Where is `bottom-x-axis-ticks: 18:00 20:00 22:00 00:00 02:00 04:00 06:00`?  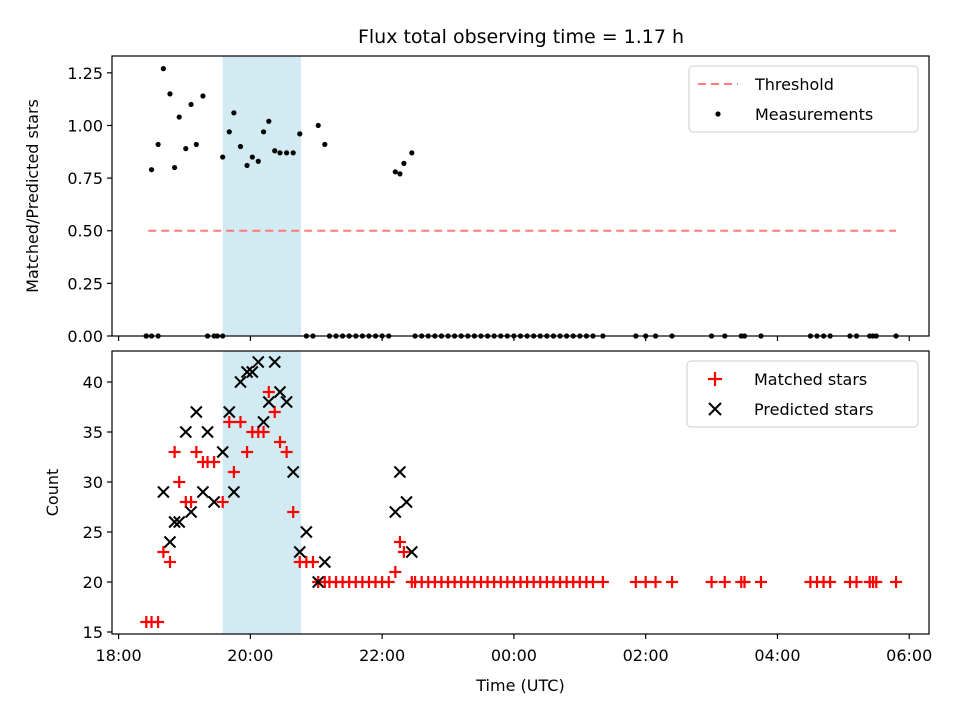
bottom-x-axis-ticks: 18:00 20:00 22:00 00:00 02:00 04:00 06:00 is located at coordinates (514, 649).